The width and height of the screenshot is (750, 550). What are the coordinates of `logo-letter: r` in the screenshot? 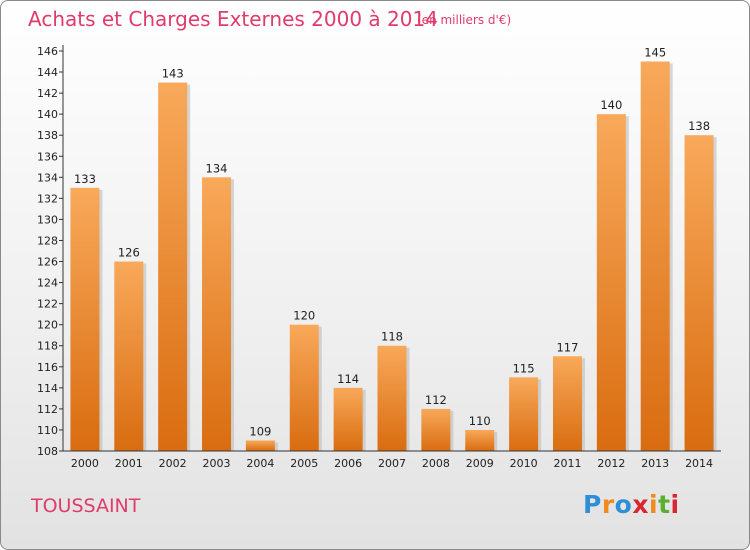 It's located at (608, 504).